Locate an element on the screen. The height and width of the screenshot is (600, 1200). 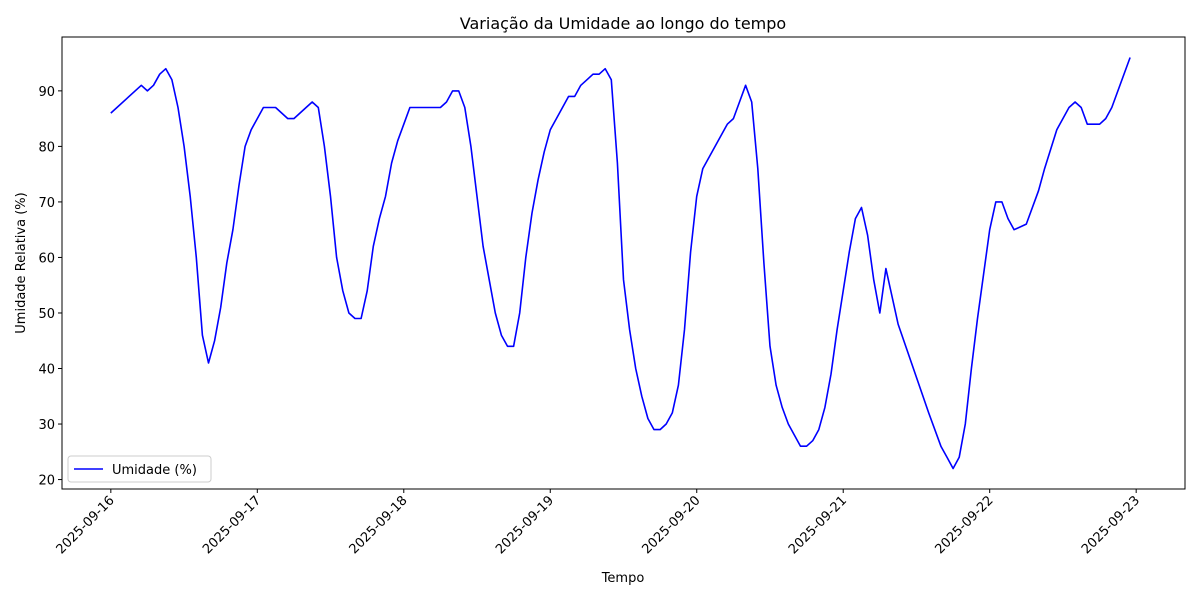
y-axis-title: Umidade Relativa (%) is located at coordinates (21, 262).